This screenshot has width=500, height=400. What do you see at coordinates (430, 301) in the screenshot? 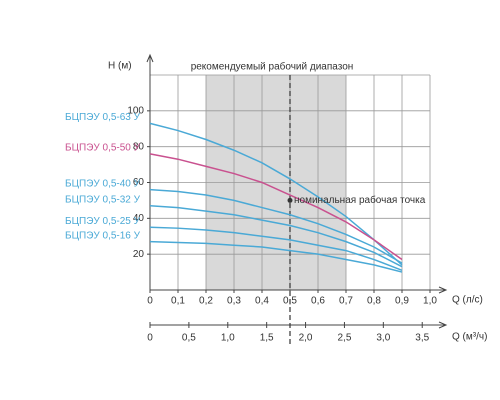
I see `x-tick-label: 1,0` at bounding box center [430, 301].